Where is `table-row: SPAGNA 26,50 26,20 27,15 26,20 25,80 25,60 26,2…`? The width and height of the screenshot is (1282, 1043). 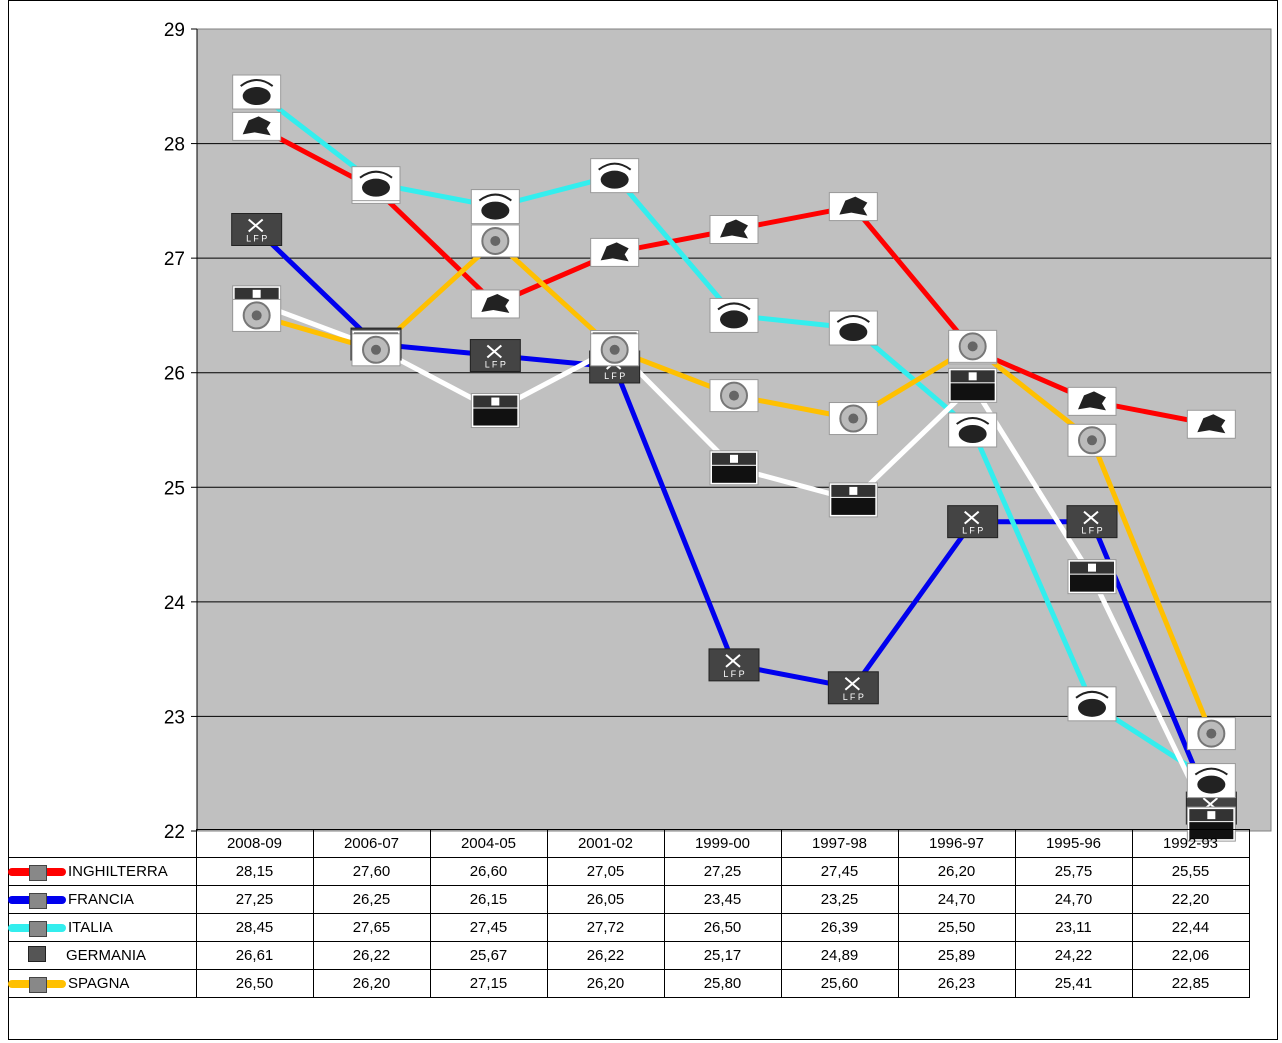
table-row: SPAGNA 26,50 26,20 27,15 26,20 25,80 25,60 26,2… is located at coordinates (629, 983).